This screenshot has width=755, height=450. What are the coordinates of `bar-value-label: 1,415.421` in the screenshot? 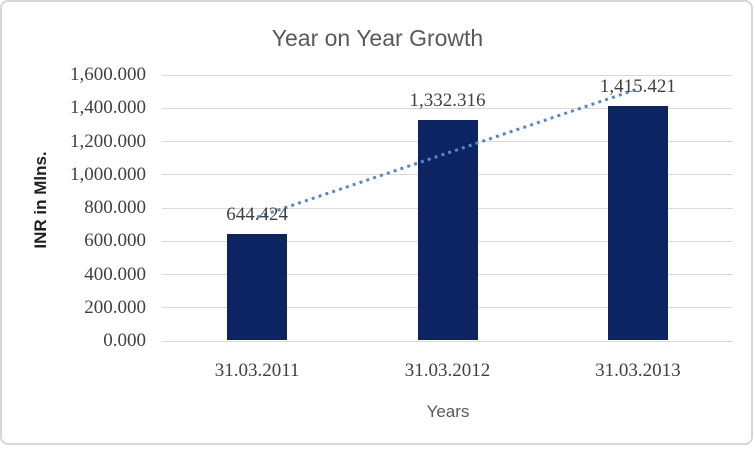 It's located at (637, 86).